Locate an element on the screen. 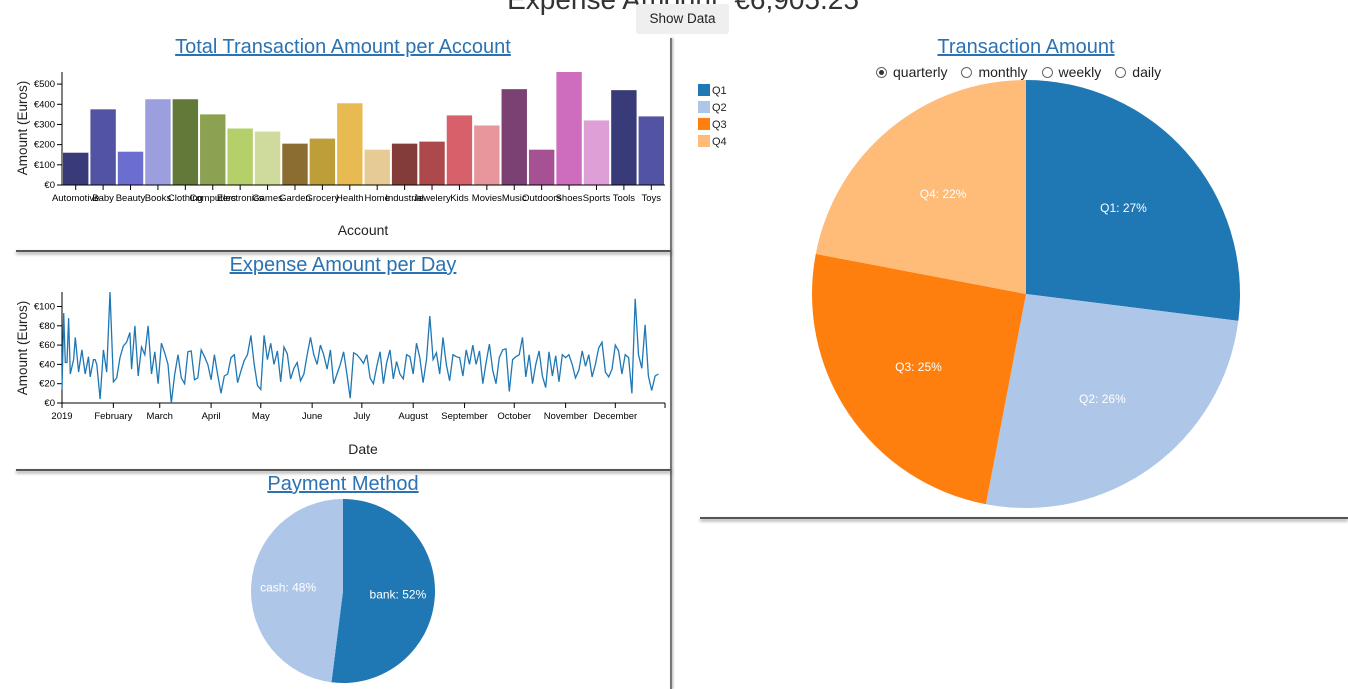 The height and width of the screenshot is (689, 1348). account-x-tick: Shoes is located at coordinates (569, 198).